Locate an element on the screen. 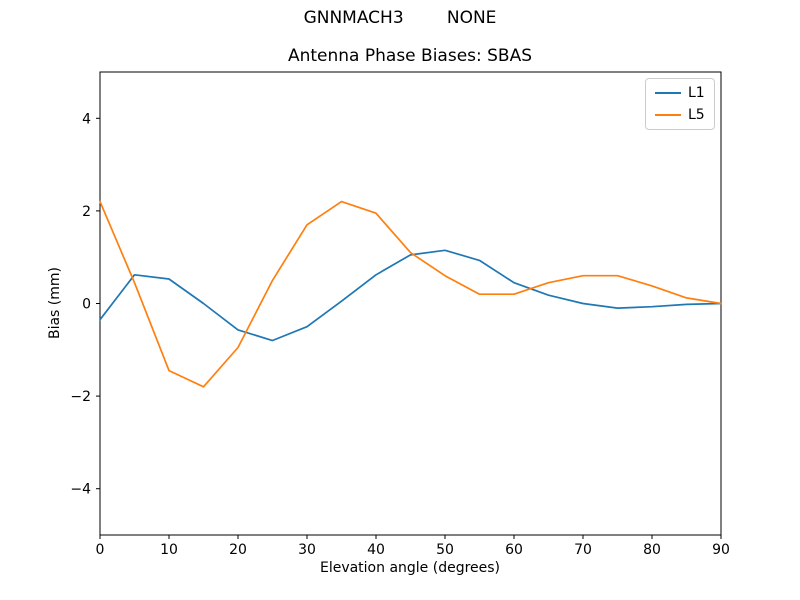 This screenshot has width=800, height=600. series-line-L1 is located at coordinates (410, 295).